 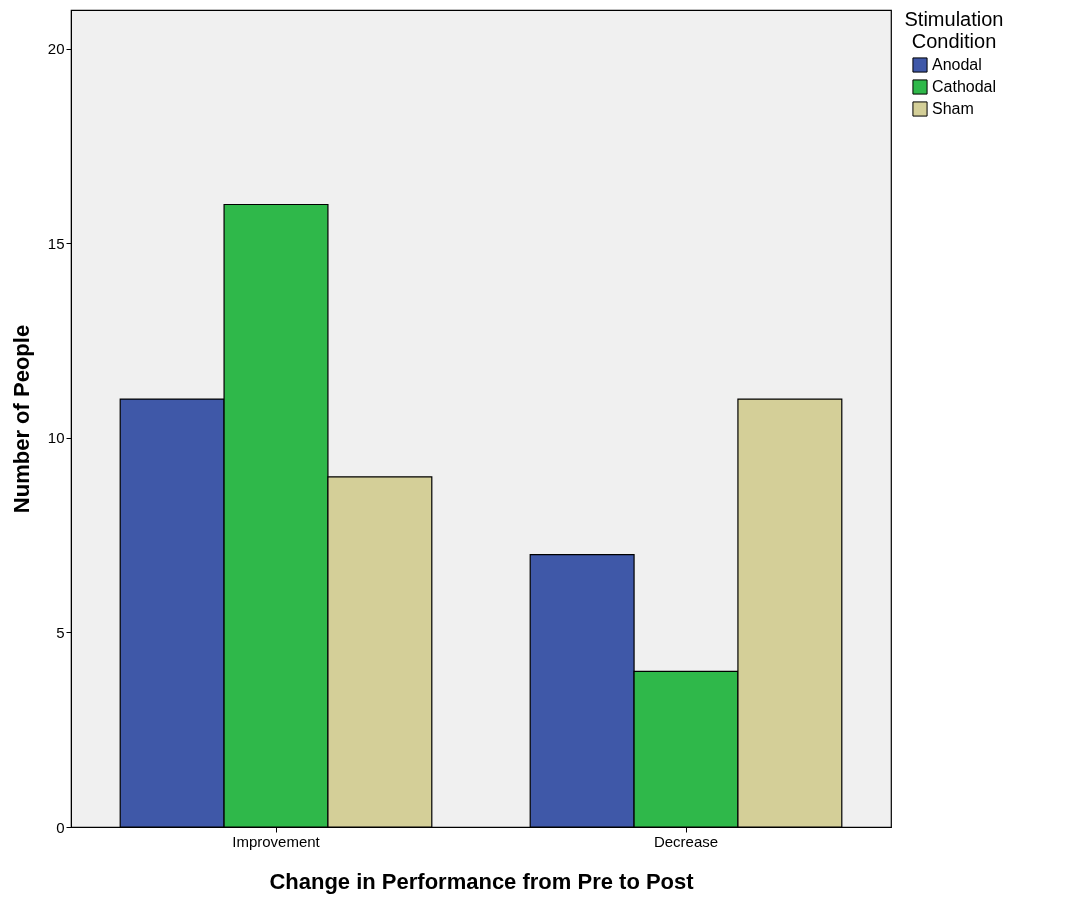 I want to click on y-tick-label: 20, so click(x=56, y=49).